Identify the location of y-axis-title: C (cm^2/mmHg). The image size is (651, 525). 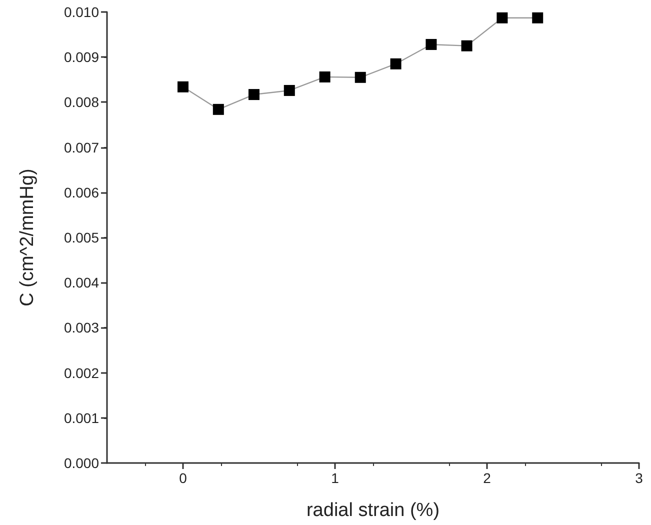
(27, 237).